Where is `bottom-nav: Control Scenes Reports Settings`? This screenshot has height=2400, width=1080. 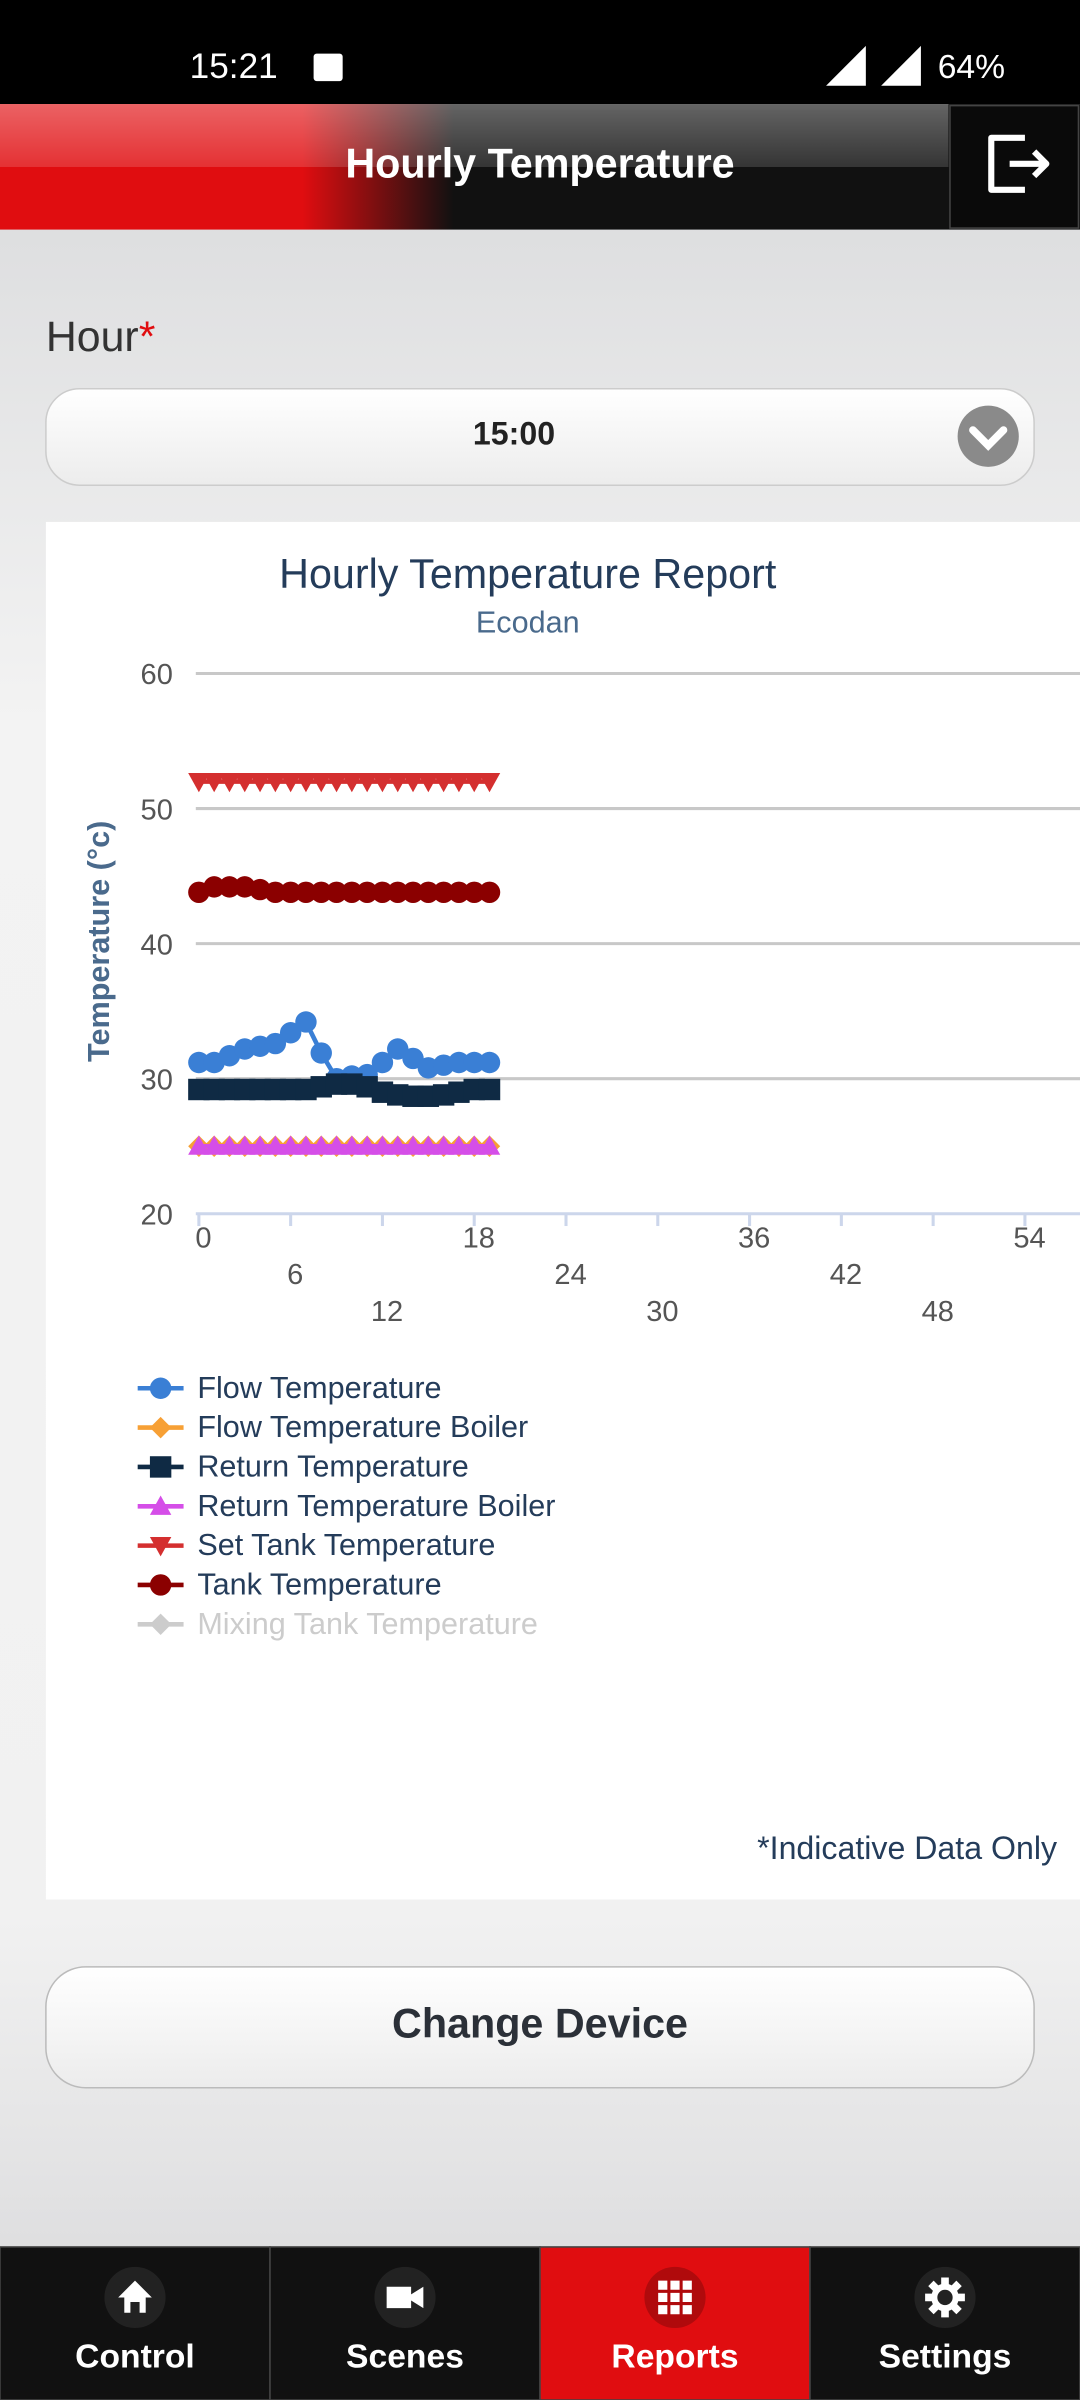
bottom-nav: Control Scenes Reports Settings is located at coordinates (540, 2323).